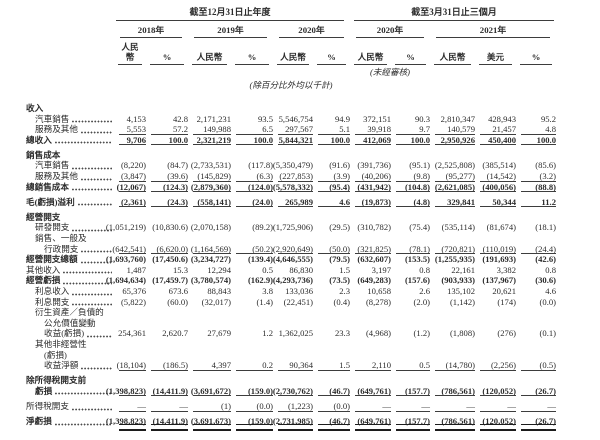 Image resolution: width=600 pixels, height=440 pixels. Describe the element at coordinates (209, 176) in the screenshot. I see `value-cell: (145,829)` at that location.